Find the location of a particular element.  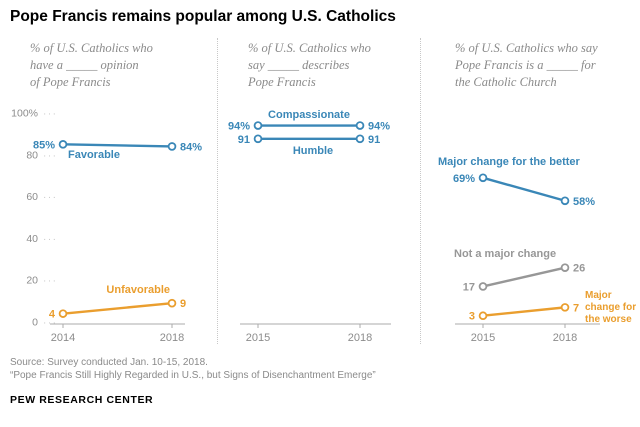

value-label: 58% is located at coordinates (584, 202).